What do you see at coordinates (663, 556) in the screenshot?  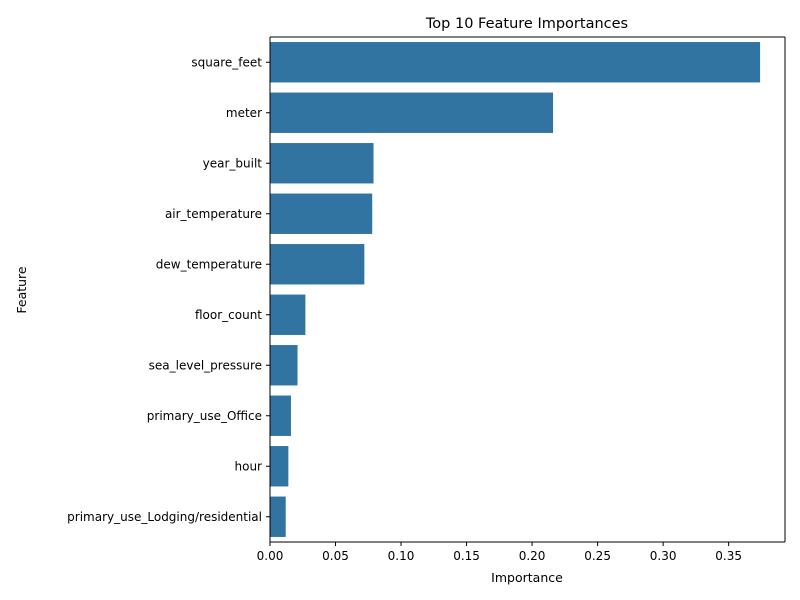 I see `x-tick-label: 0.30` at bounding box center [663, 556].